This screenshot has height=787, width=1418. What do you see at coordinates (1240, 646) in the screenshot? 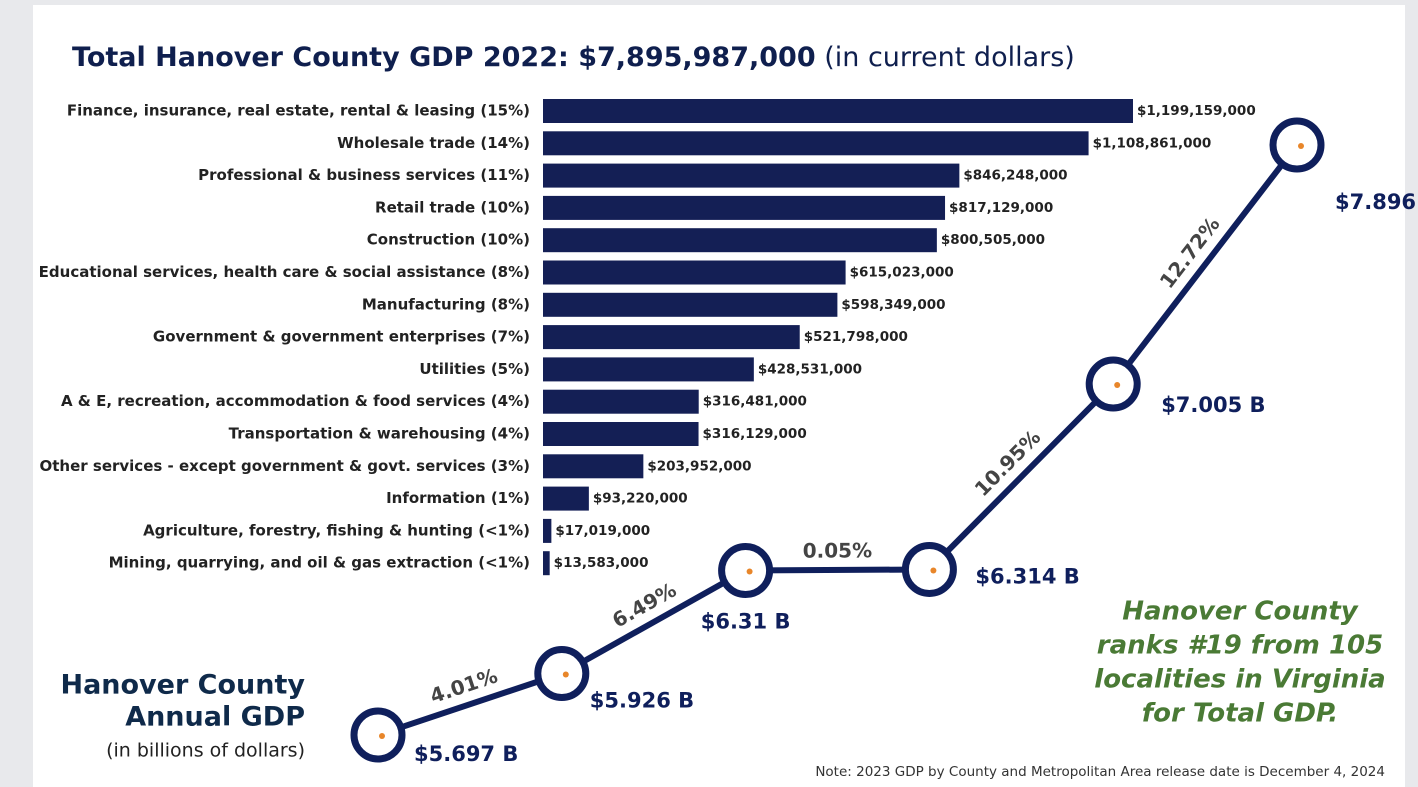
I see `rank-callout: ranks #19 from 105` at bounding box center [1240, 646].